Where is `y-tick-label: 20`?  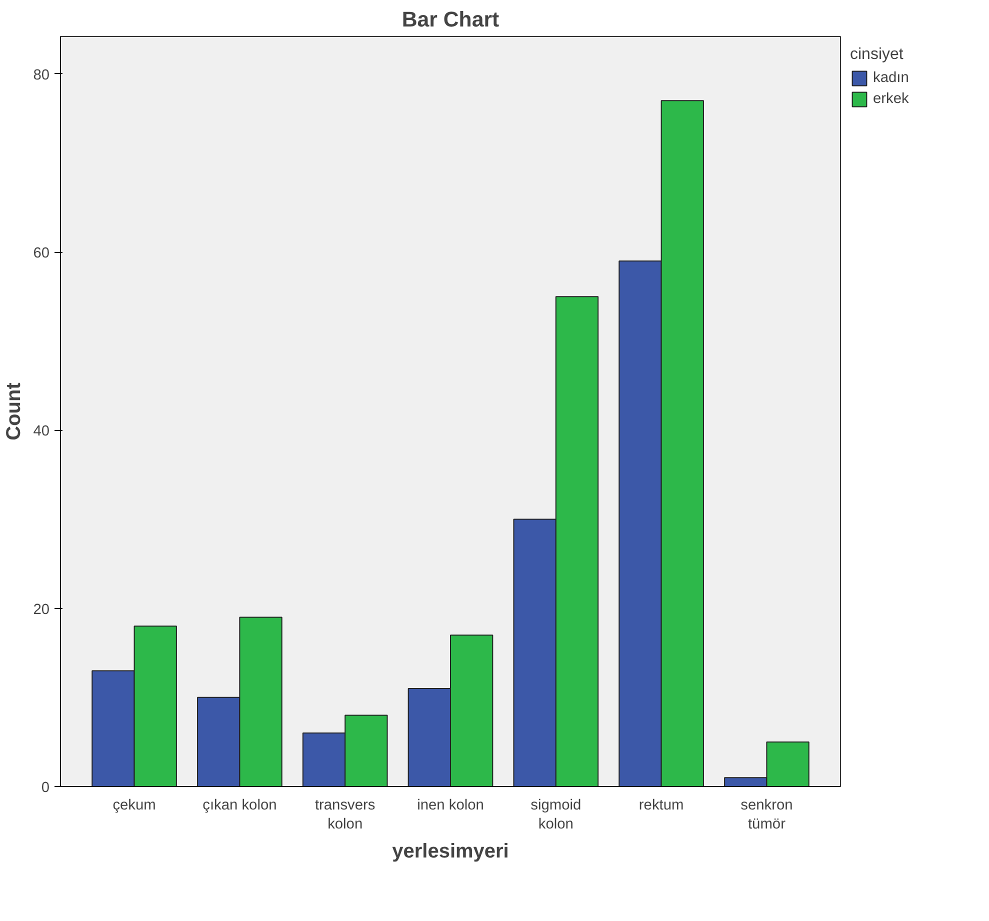 y-tick-label: 20 is located at coordinates (41, 610).